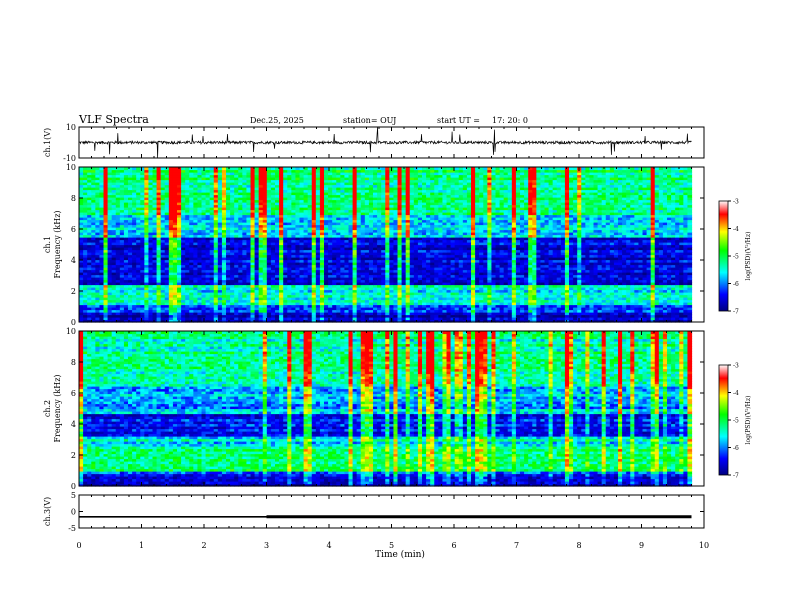  What do you see at coordinates (47, 142) in the screenshot?
I see `ch1-waveform-ylabel: ch.1(V)` at bounding box center [47, 142].